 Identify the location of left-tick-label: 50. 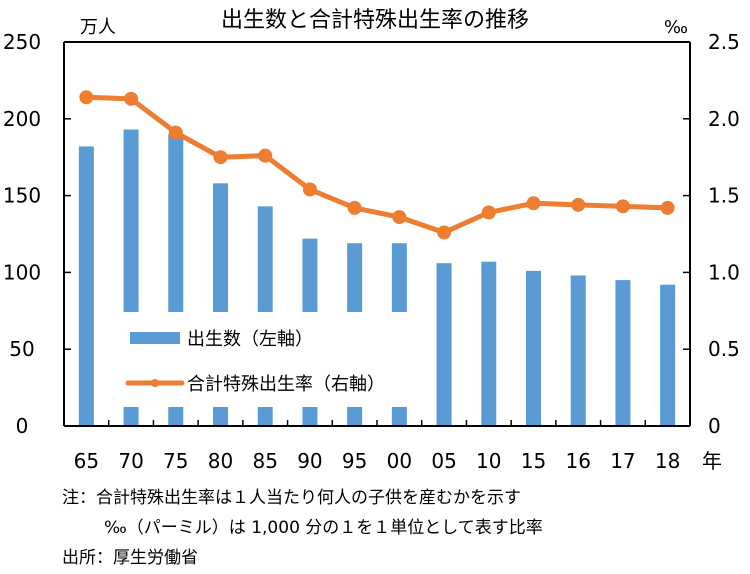
(21, 349).